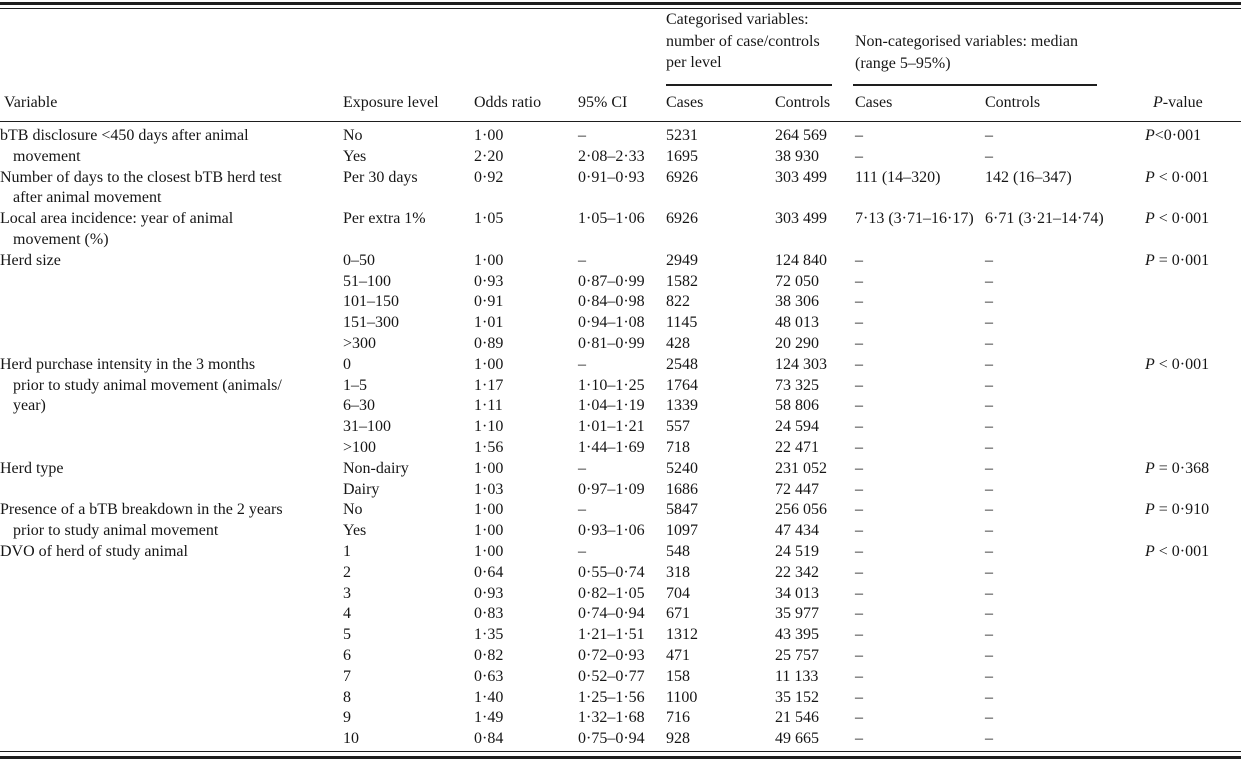 This screenshot has width=1241, height=763. I want to click on cell-controls-cat: 24 519, so click(797, 551).